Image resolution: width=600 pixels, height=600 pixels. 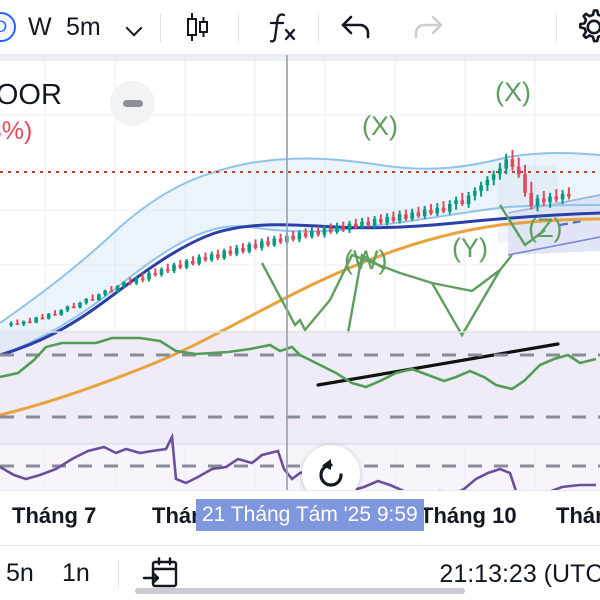 I want to click on bottom-divider, so click(x=118, y=574).